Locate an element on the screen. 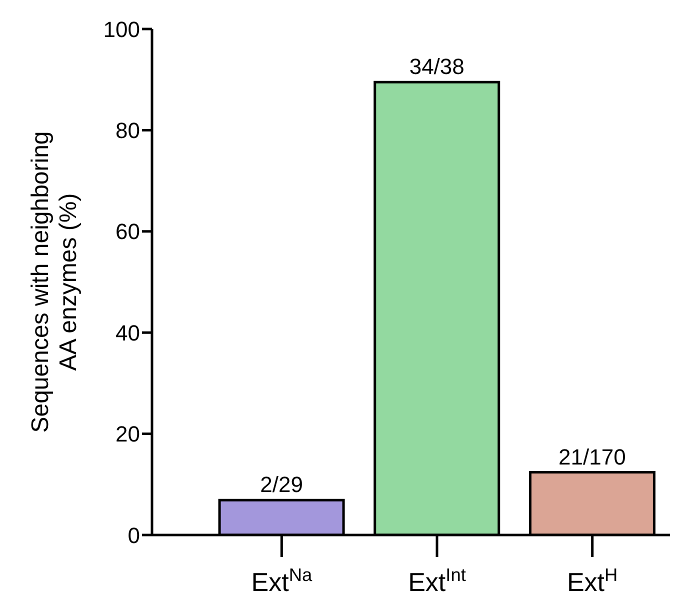  y-axis-title: Sequences with neighboring AA enzymes (%) is located at coordinates (54, 282).